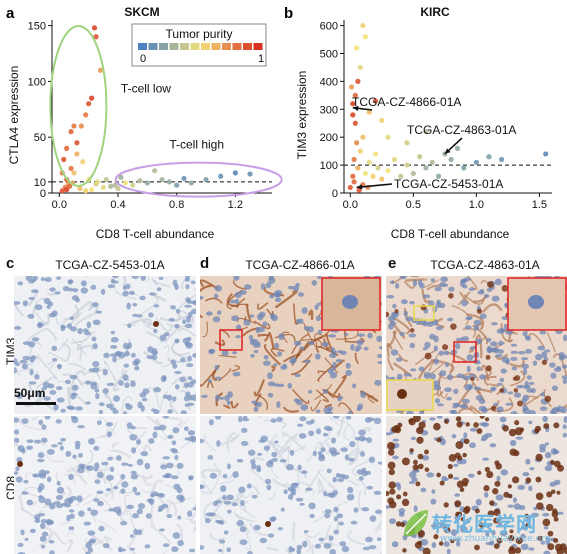  Describe the element at coordinates (392, 263) in the screenshot. I see `panel-letter-e: e` at that location.